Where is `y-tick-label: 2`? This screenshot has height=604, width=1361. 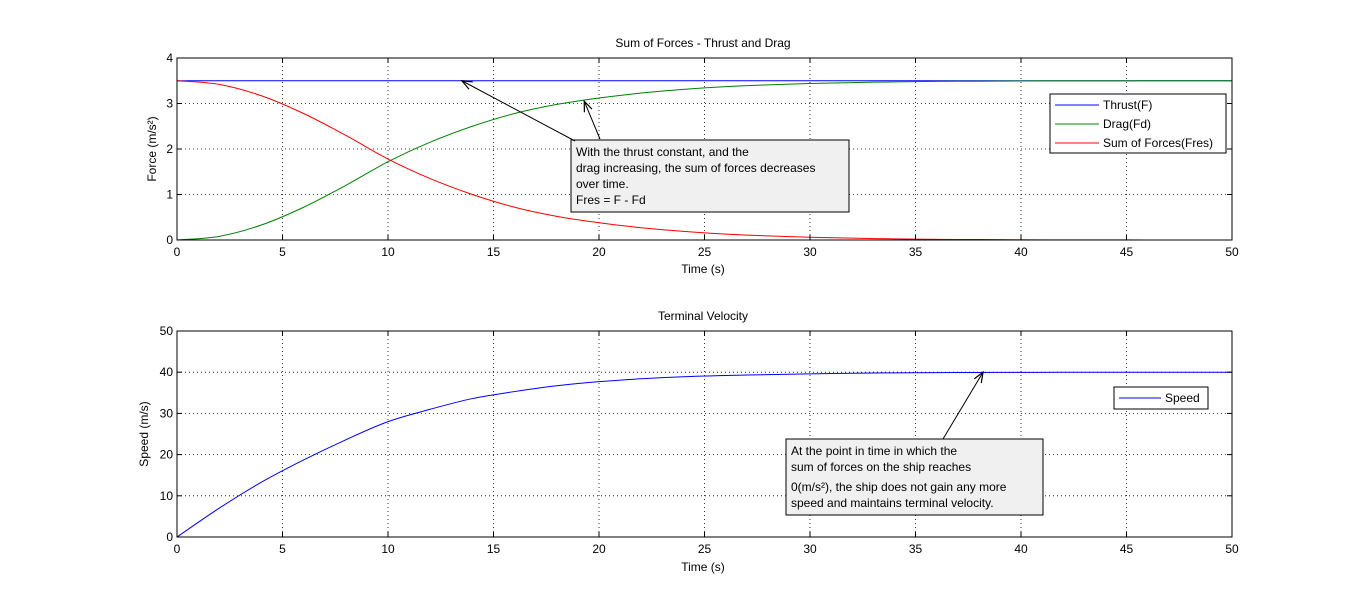 y-tick-label: 2 is located at coordinates (169, 149).